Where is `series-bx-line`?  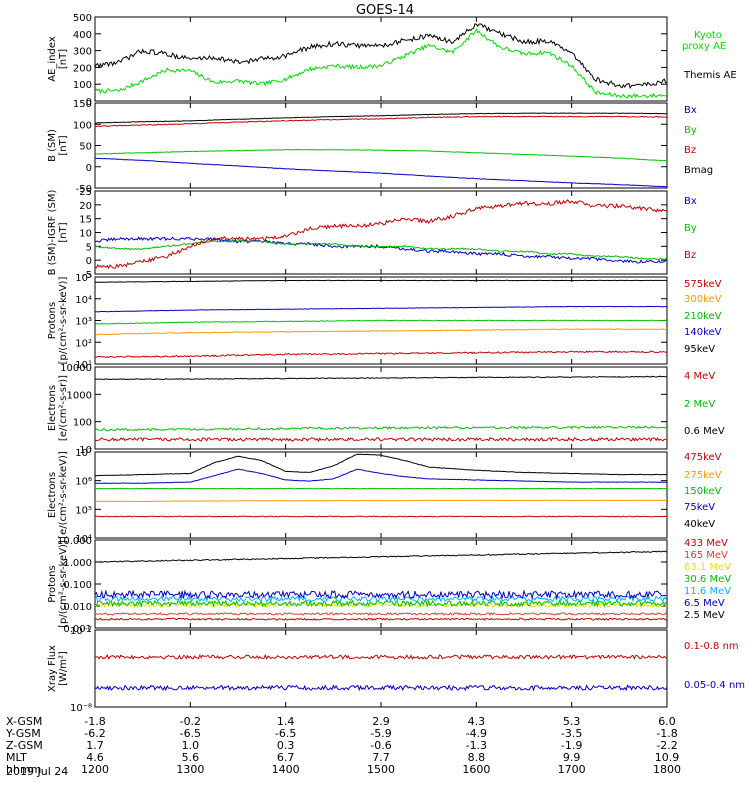 series-bx-line is located at coordinates (381, 250).